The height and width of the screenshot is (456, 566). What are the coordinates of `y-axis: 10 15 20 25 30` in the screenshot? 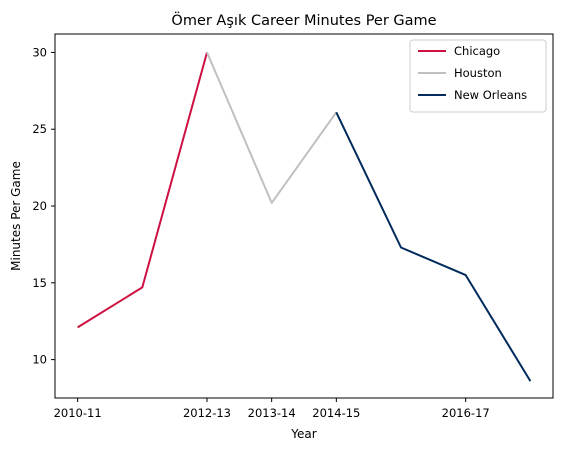 It's located at (43, 206).